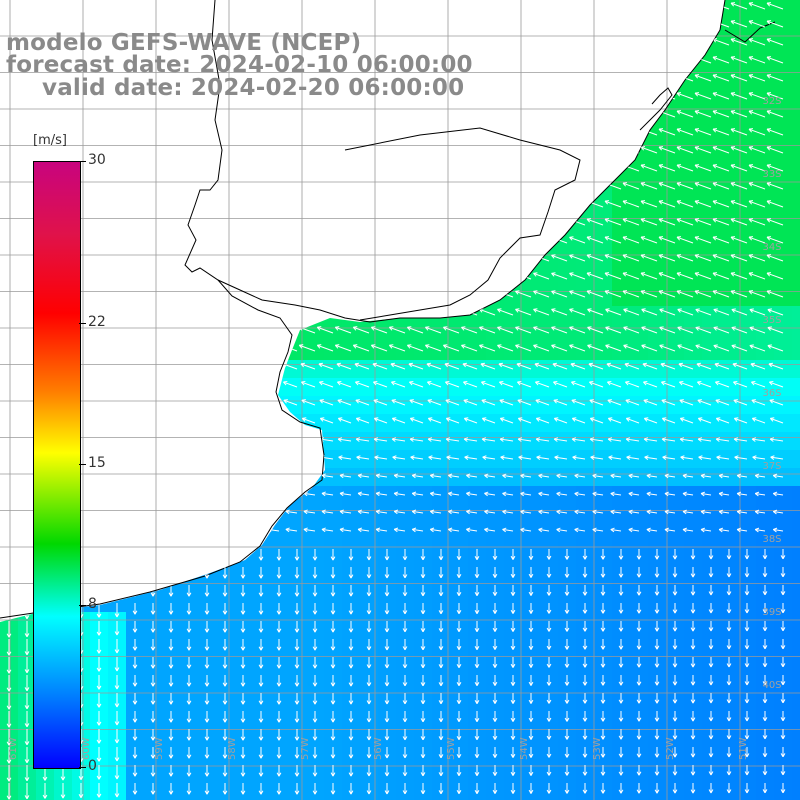 This screenshot has width=800, height=800. I want to click on lon-label: 60W, so click(86, 748).